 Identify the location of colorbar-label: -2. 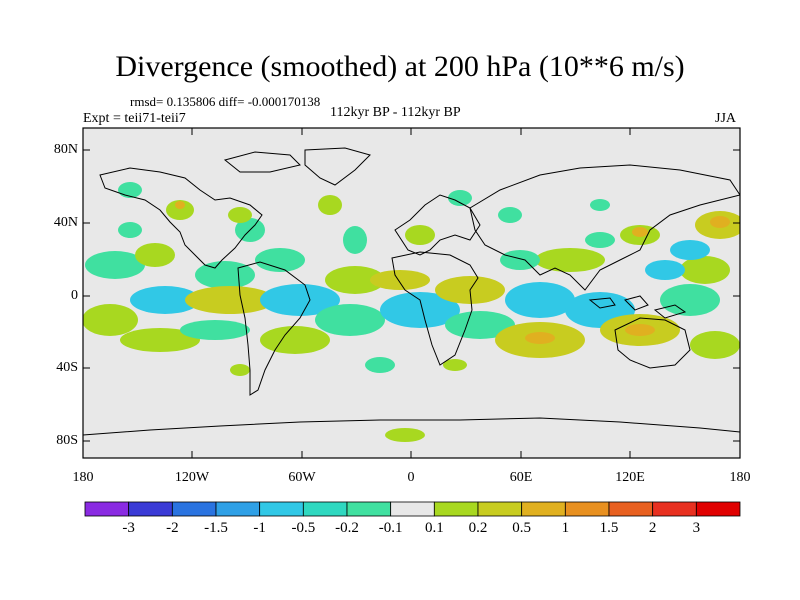
(172, 528).